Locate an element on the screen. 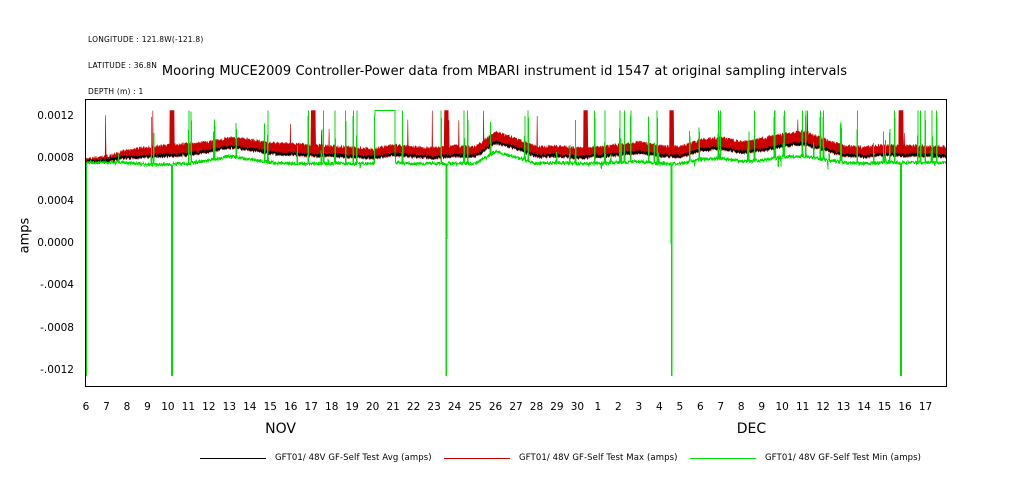 This screenshot has width=1009, height=504. x-tick-label: 21 is located at coordinates (393, 407).